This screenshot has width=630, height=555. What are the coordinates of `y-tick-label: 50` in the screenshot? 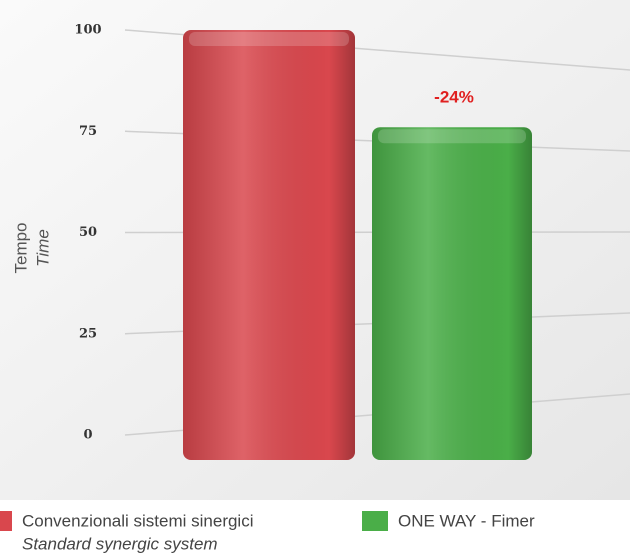 It's located at (88, 232).